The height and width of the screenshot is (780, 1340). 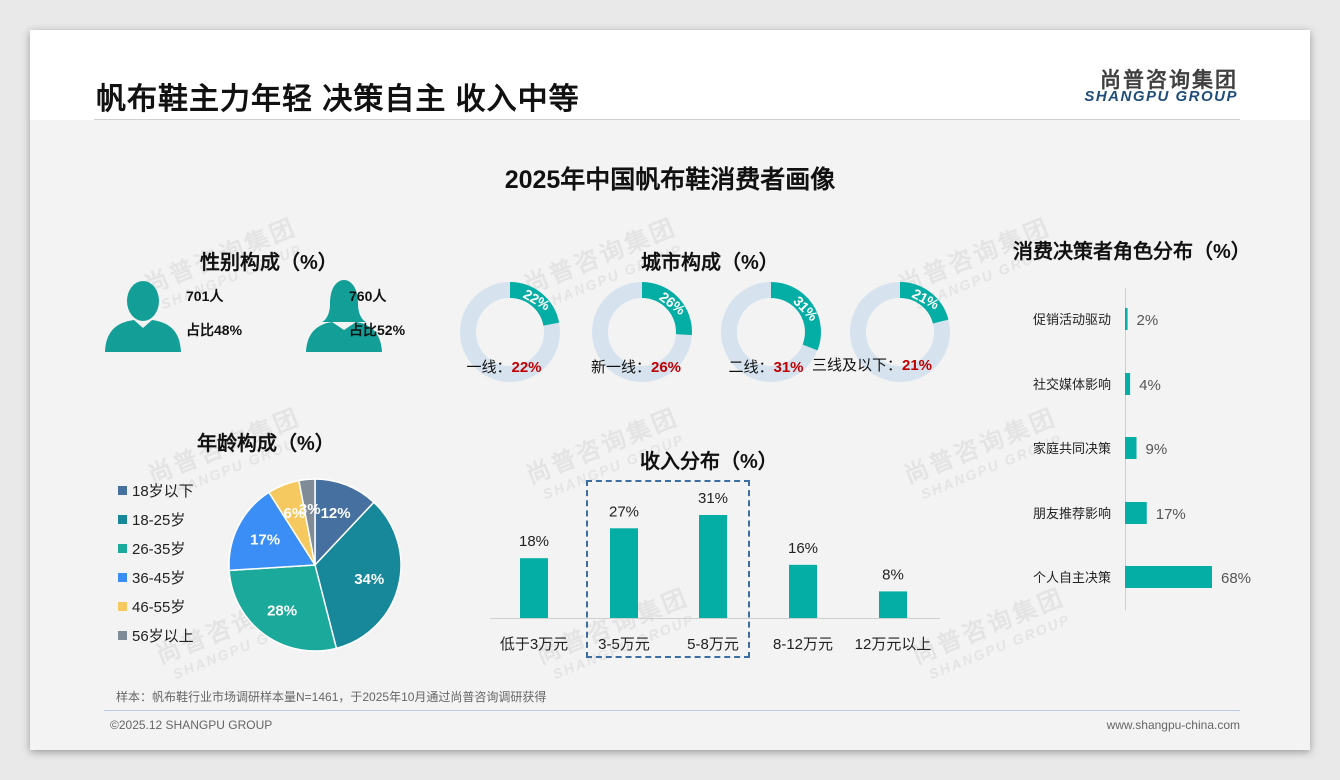 I want to click on age-pie-chart: 12% 34% 28% 17%6%3%, so click(x=315, y=565).